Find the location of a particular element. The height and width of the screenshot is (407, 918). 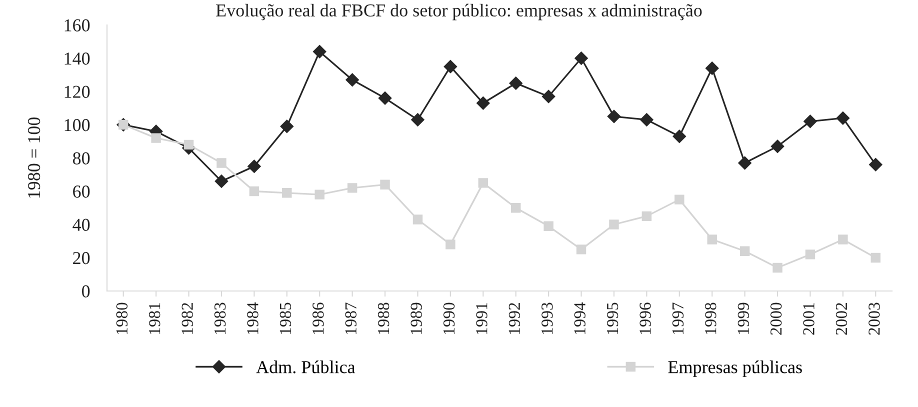

y-tick-label: 100 is located at coordinates (77, 125).